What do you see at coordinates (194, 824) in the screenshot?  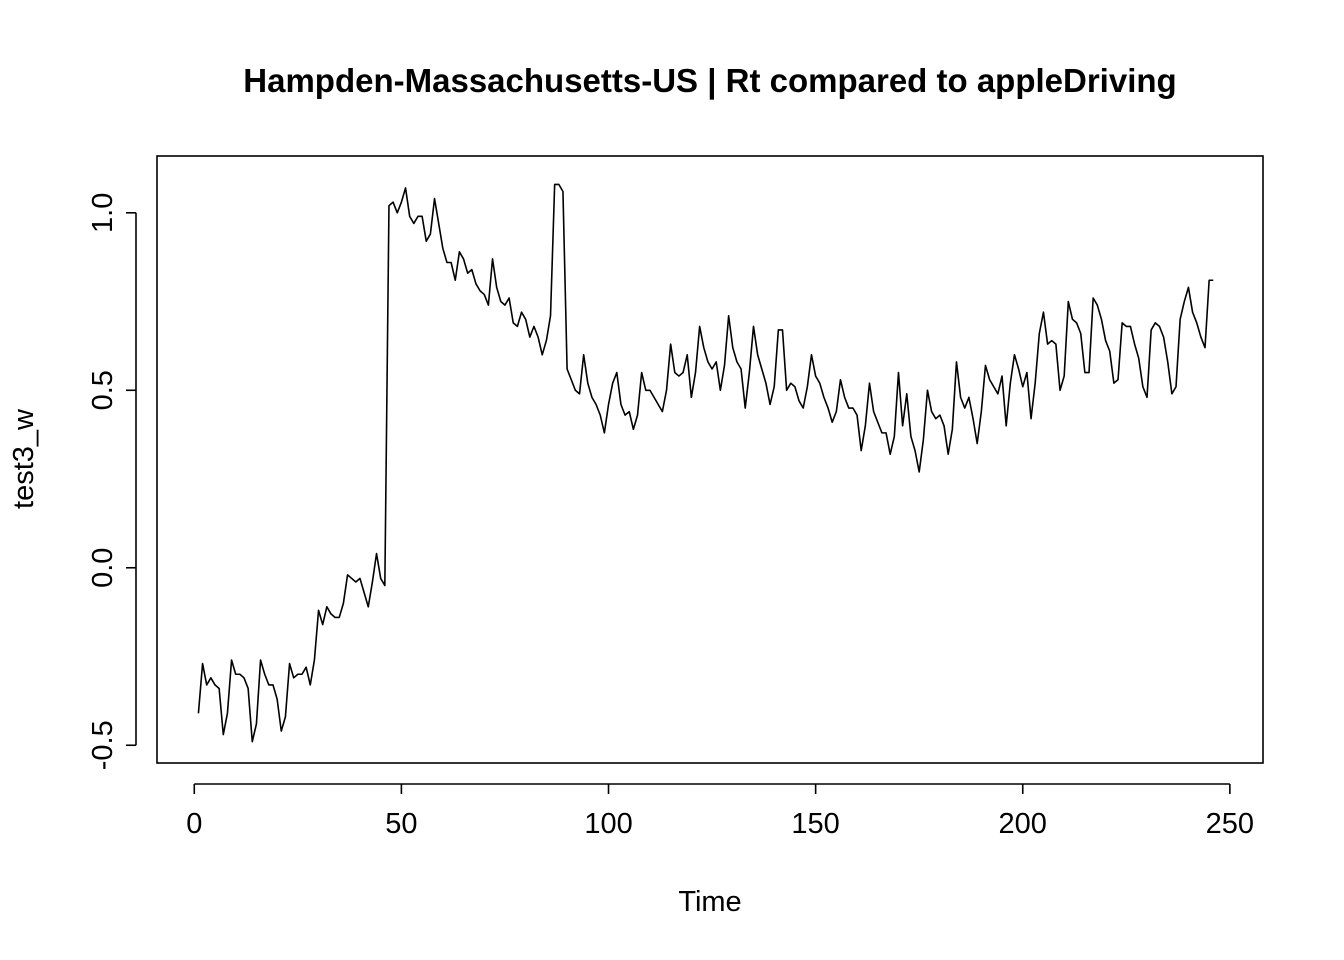 I see `x-tick-label: 0` at bounding box center [194, 824].